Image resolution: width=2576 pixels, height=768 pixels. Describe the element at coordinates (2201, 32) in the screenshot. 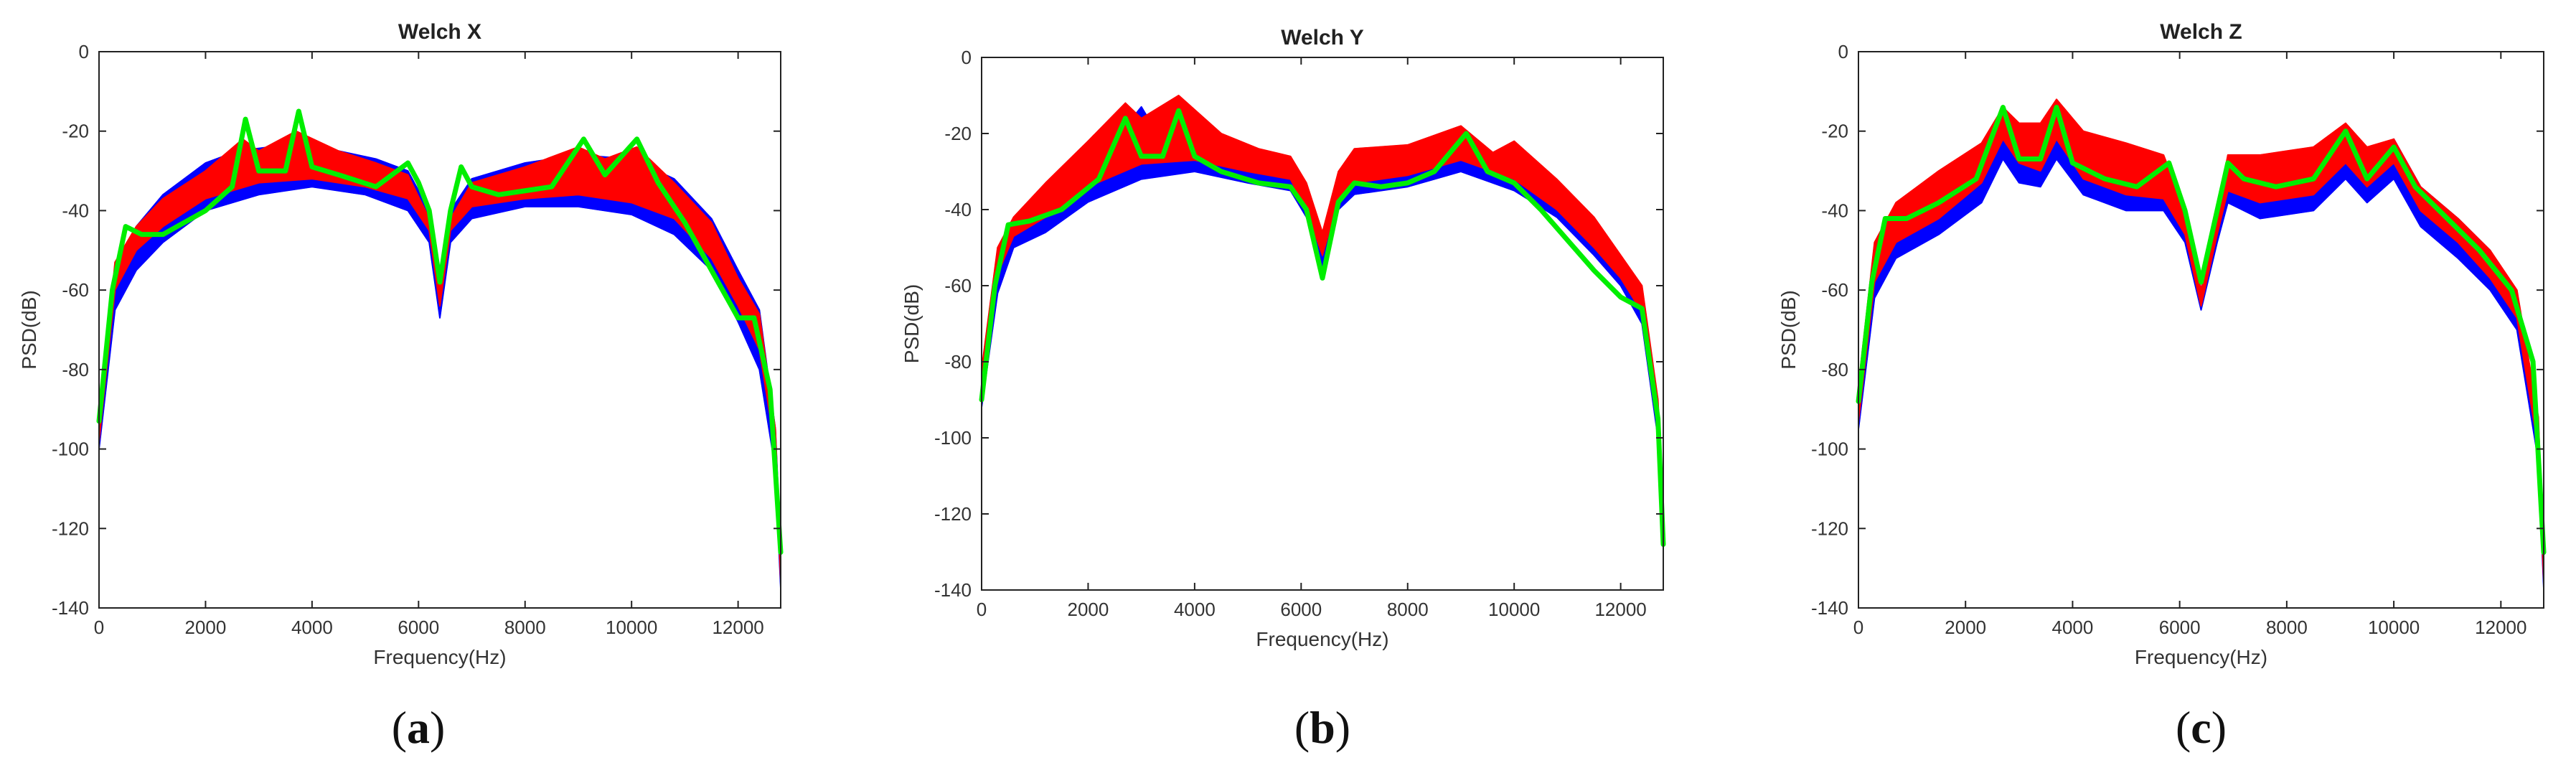

I see `chart-title: Welch Z` at that location.